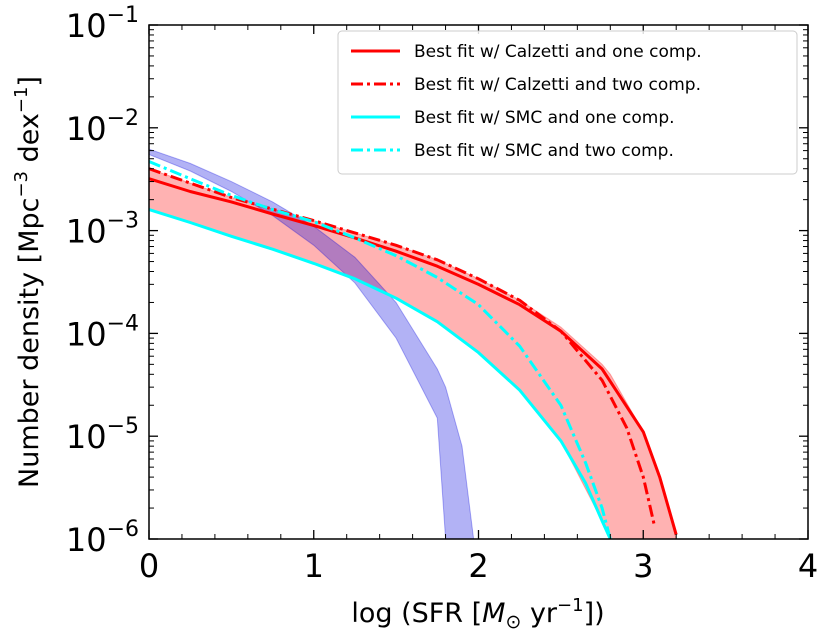 This screenshot has width=830, height=642. I want to click on y-tick-label: 10⁻³, so click(102, 230).